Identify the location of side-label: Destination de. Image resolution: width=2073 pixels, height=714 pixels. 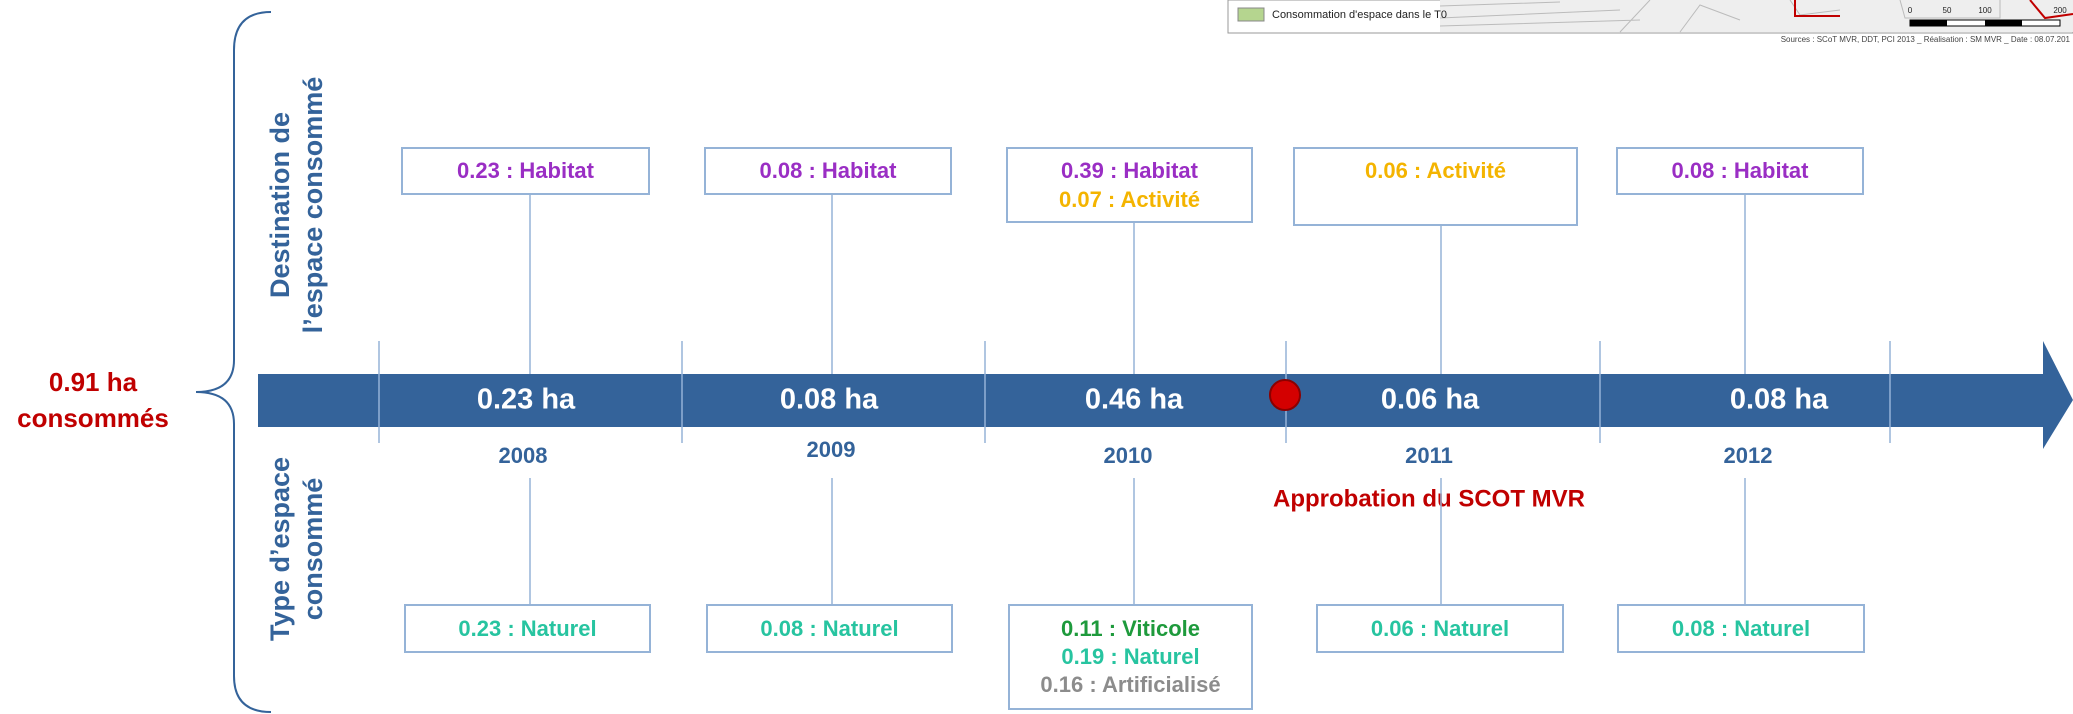
(280, 205).